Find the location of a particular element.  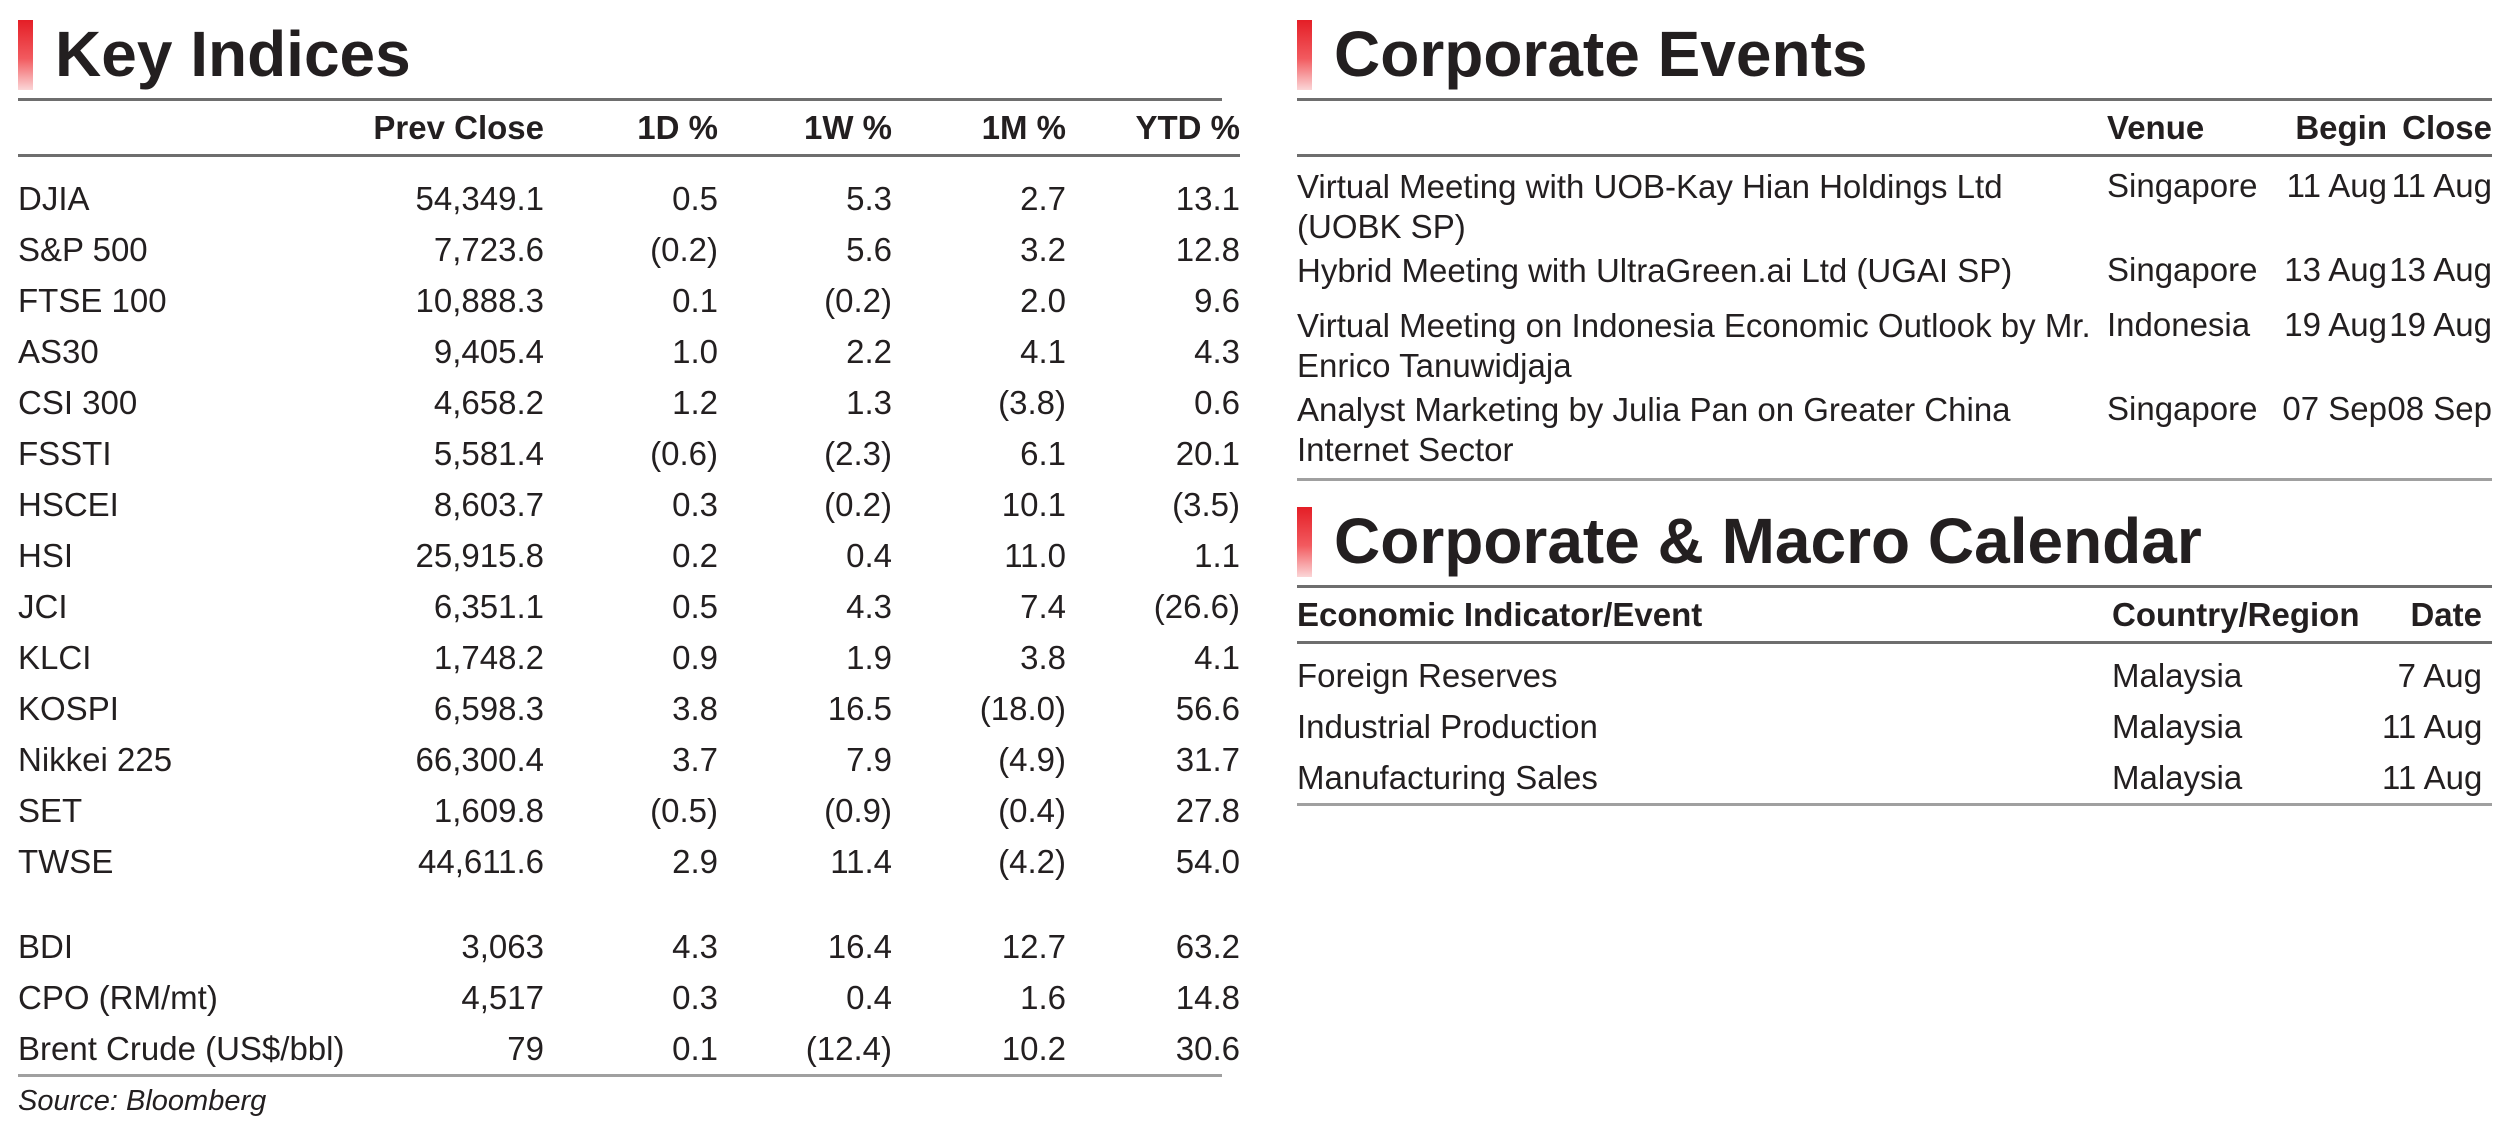

table-header-row: Prev Close 1D % 1W % 1M % YTD % is located at coordinates (629, 128).